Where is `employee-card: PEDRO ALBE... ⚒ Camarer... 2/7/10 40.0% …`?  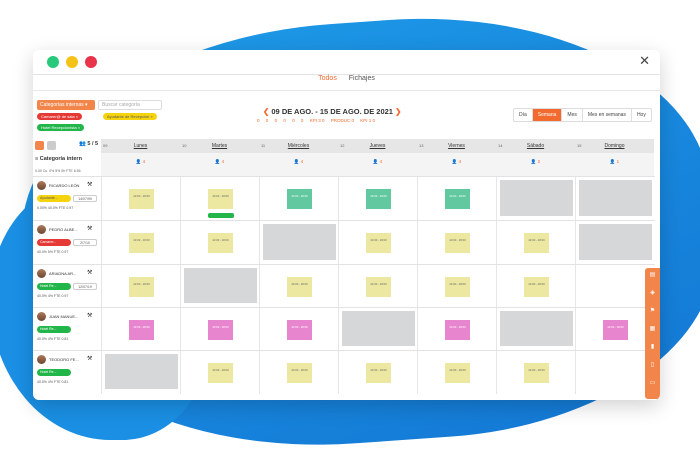
employee-card: PEDRO ALBE... ⚒ Camarer... 2/7/10 40.0% … is located at coordinates (68, 243).